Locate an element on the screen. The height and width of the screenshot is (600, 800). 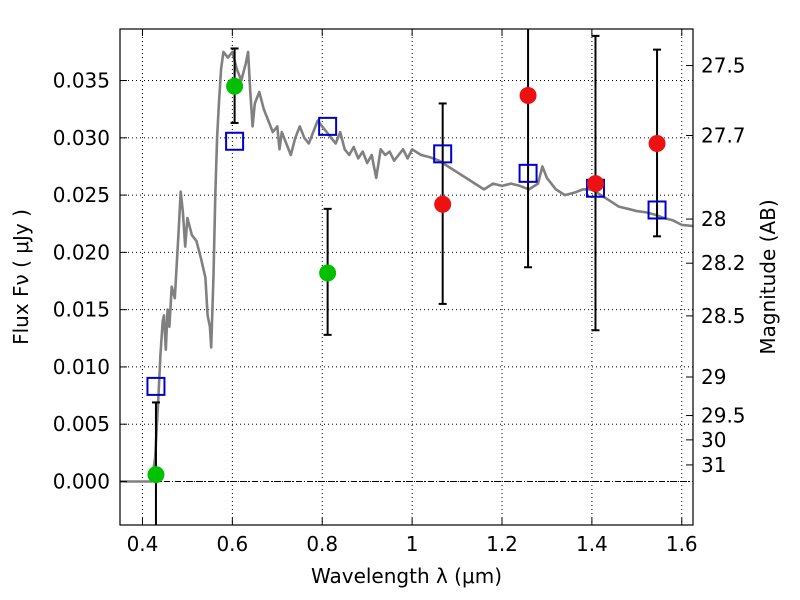
y-tick-label: 0.030 is located at coordinates (81, 138).